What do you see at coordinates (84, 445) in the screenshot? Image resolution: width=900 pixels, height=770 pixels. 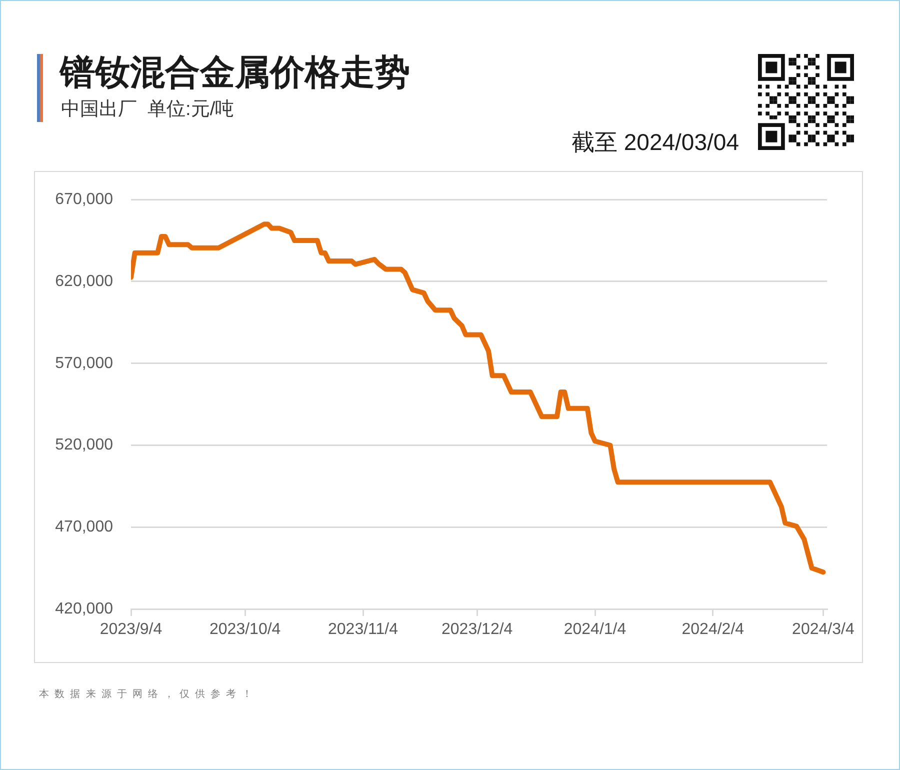 I see `y-tick-label: 520,000` at bounding box center [84, 445].